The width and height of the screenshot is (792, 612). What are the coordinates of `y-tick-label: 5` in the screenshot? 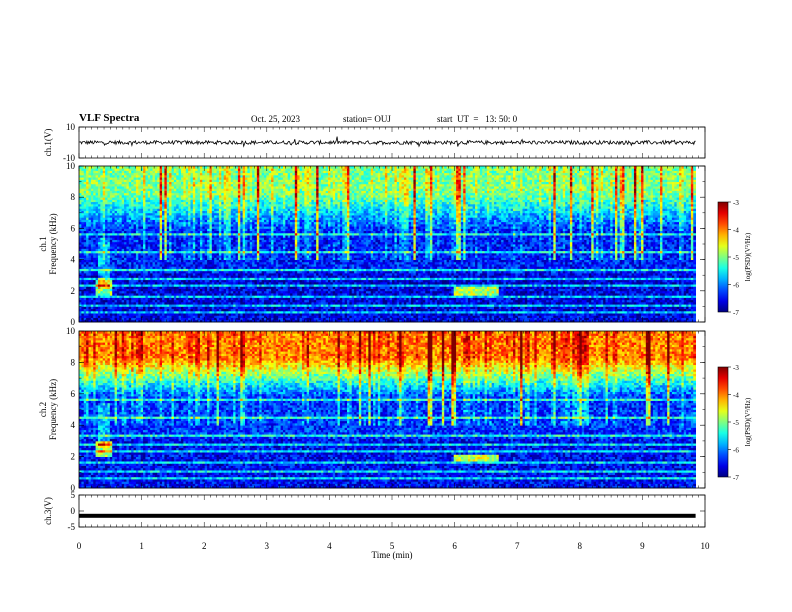 It's located at (73, 495).